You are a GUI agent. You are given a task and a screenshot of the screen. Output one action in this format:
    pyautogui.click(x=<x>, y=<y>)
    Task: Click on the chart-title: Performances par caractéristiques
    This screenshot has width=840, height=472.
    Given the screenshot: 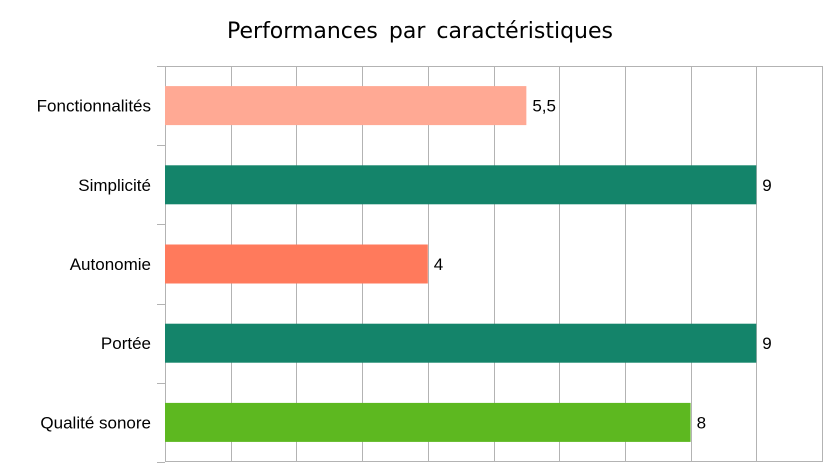 What is the action you would take?
    pyautogui.click(x=420, y=31)
    